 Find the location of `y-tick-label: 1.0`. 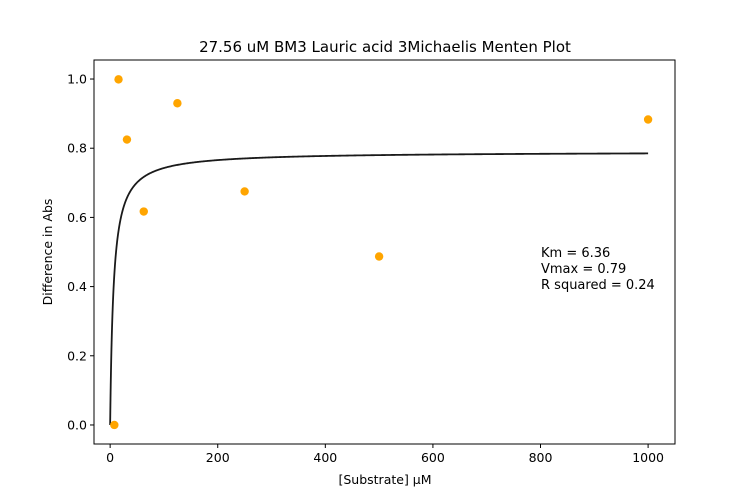

y-tick-label: 1.0 is located at coordinates (77, 79).